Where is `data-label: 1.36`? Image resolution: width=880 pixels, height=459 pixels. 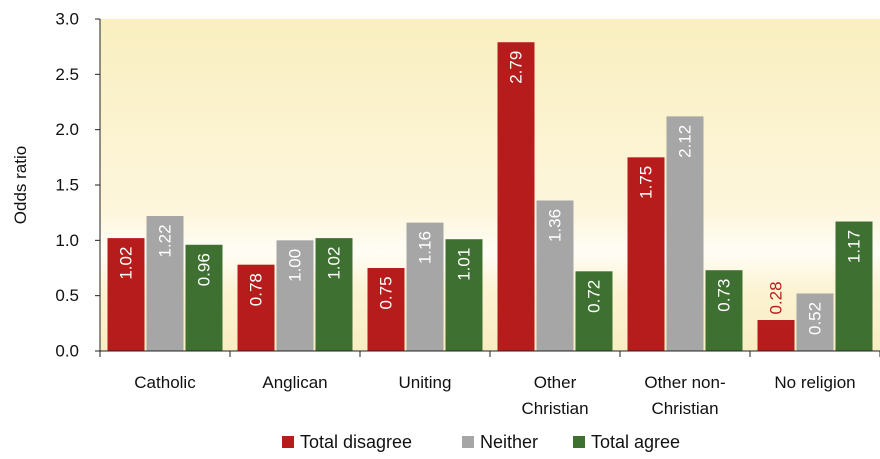
data-label: 1.36 is located at coordinates (555, 225).